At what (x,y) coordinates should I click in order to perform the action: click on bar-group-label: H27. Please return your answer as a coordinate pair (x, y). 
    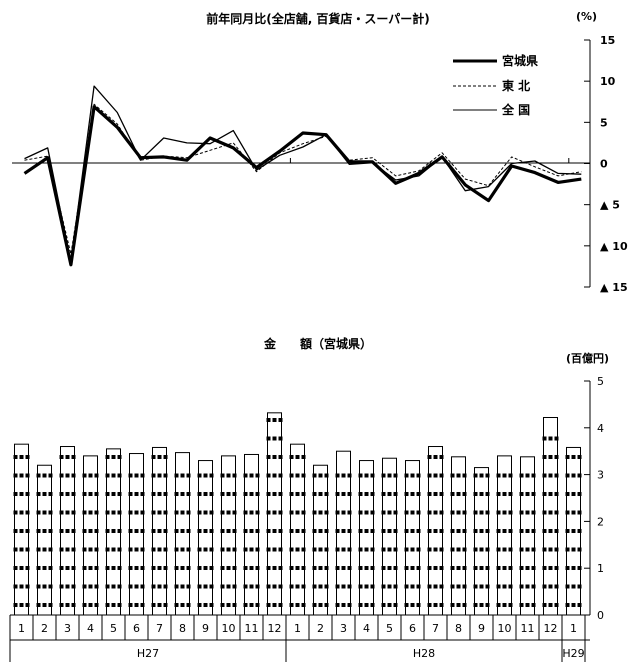
    Looking at the image, I should click on (148, 653).